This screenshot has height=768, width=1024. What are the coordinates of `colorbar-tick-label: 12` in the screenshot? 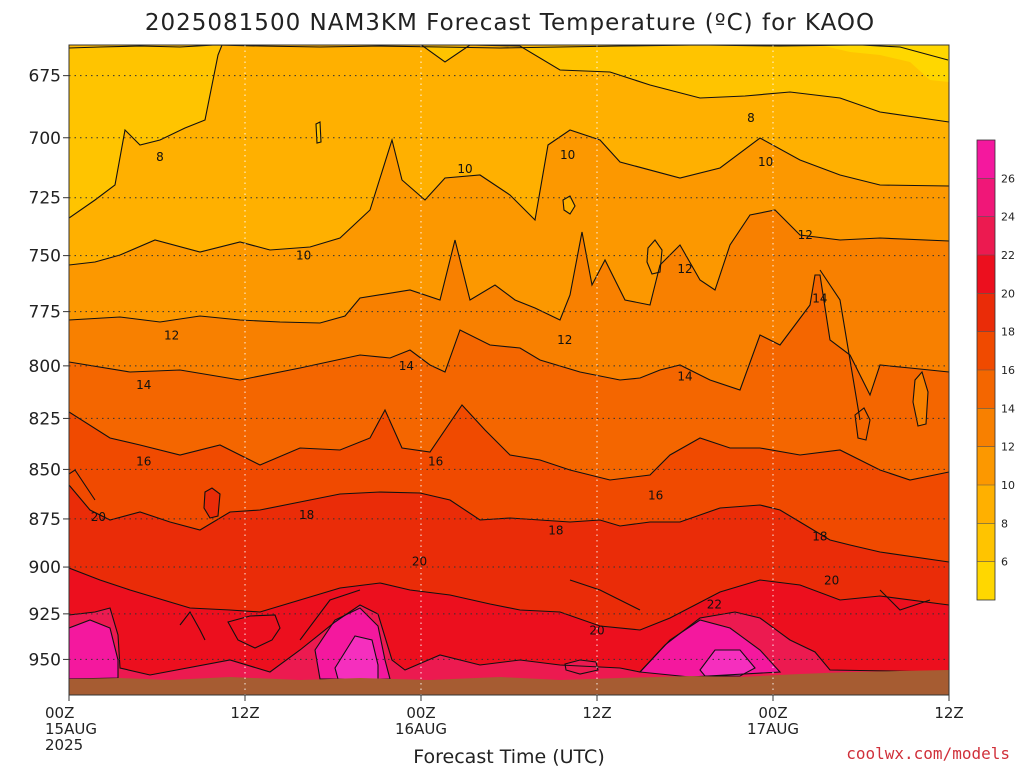 It's located at (1008, 447).